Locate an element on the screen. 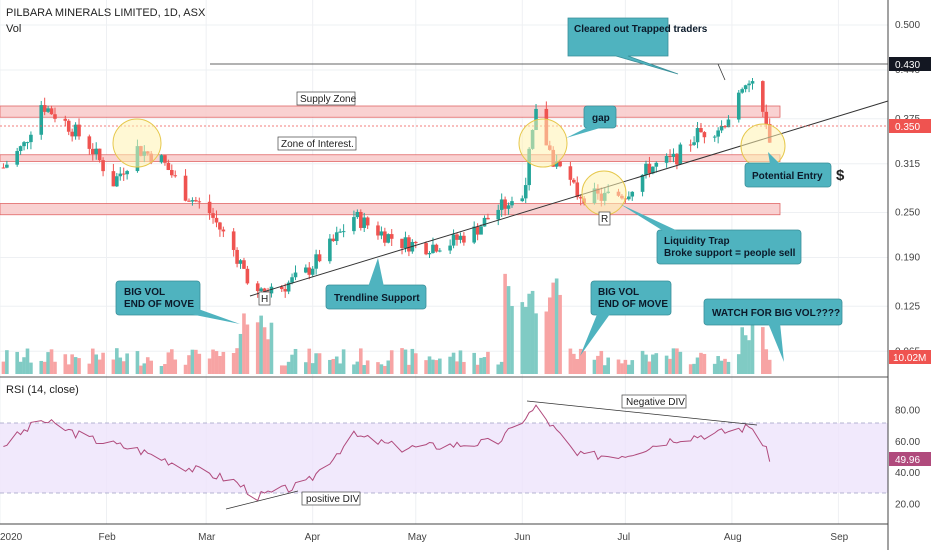 The width and height of the screenshot is (932, 550). callout-potential-entry: Potential Entry is located at coordinates (788, 170).